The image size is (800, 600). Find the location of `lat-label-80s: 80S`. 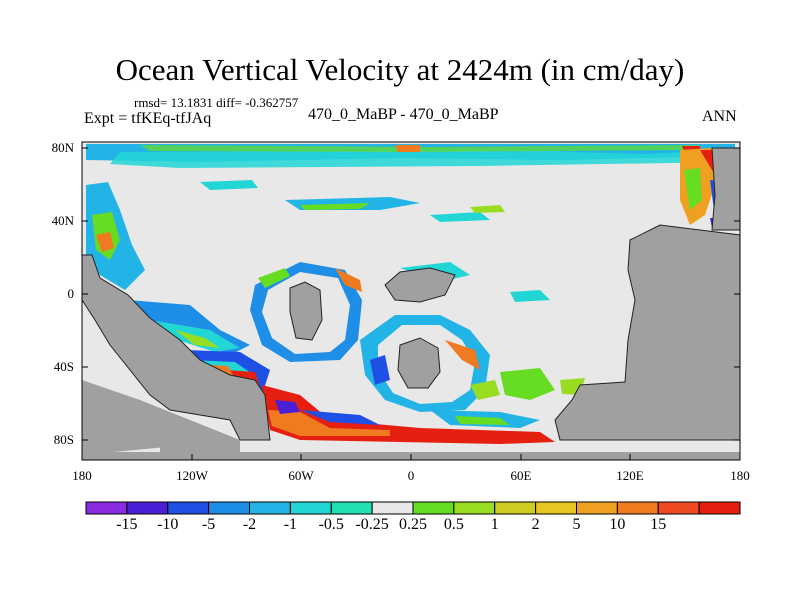

lat-label-80s: 80S is located at coordinates (63, 439).